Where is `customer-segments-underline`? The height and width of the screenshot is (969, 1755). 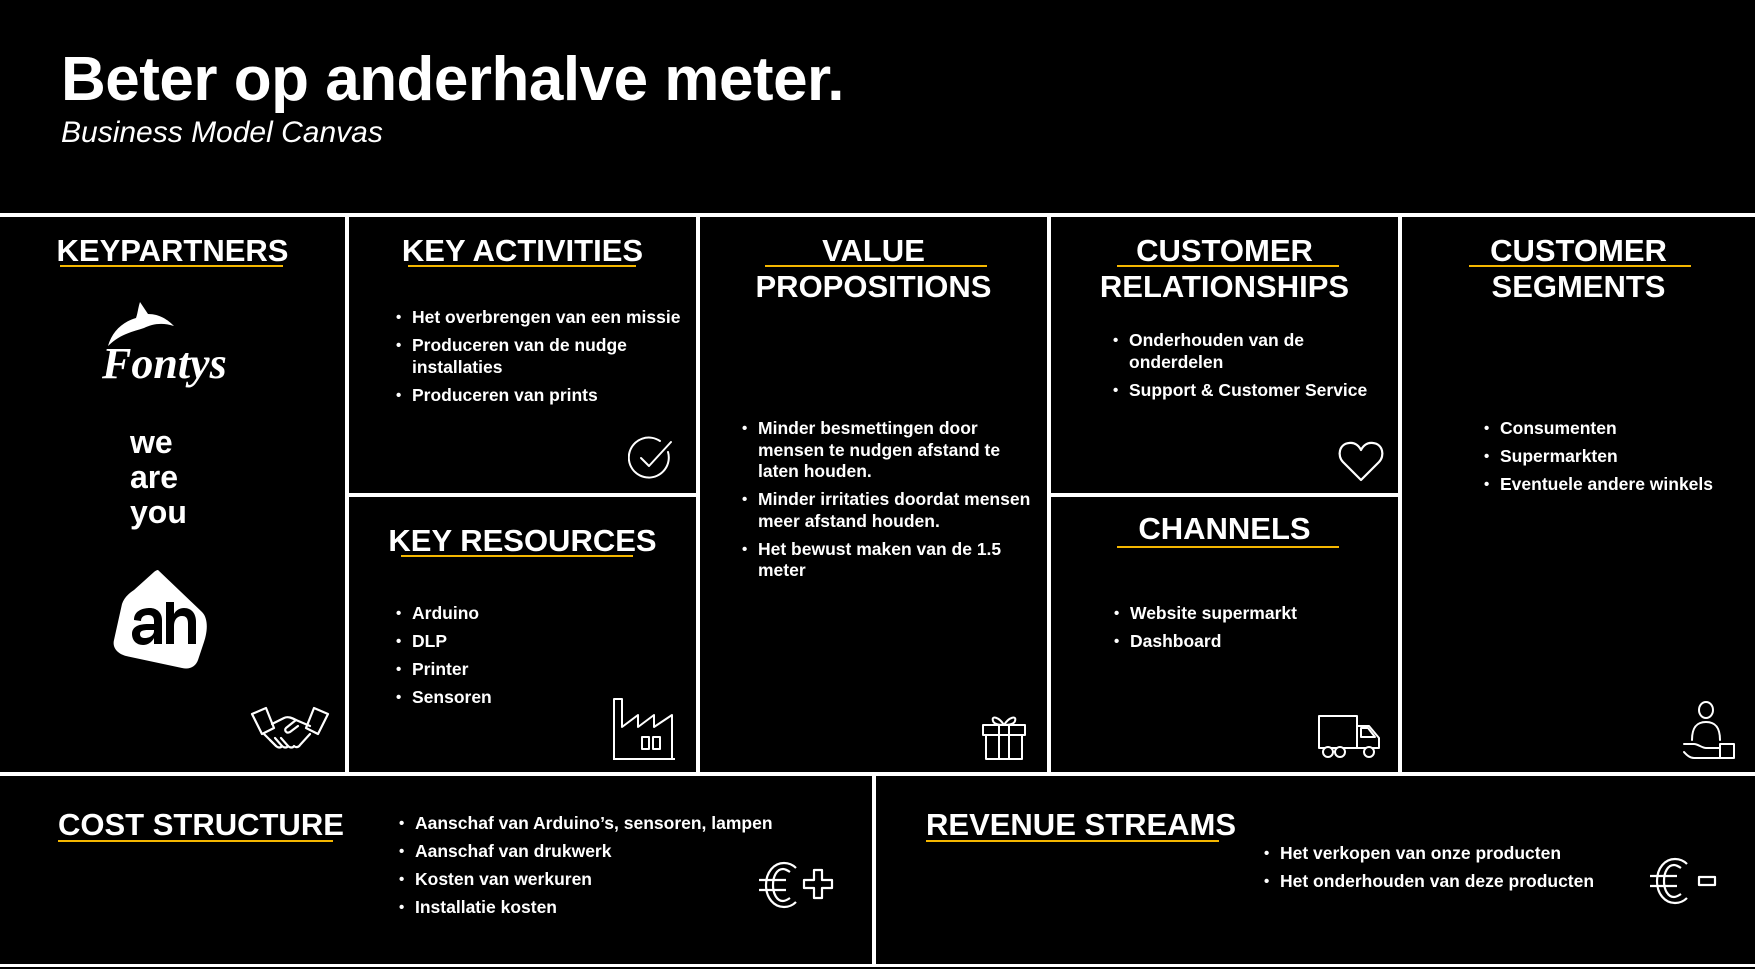
customer-segments-underline is located at coordinates (1580, 266).